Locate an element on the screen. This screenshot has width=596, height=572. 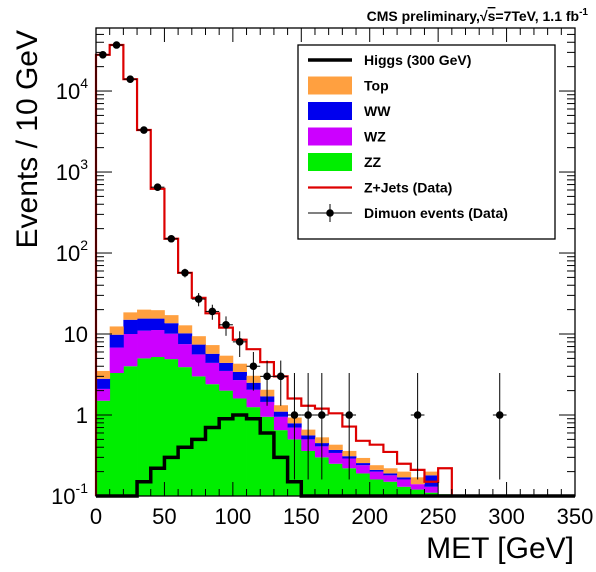
x-tick-label: 250 is located at coordinates (438, 516).